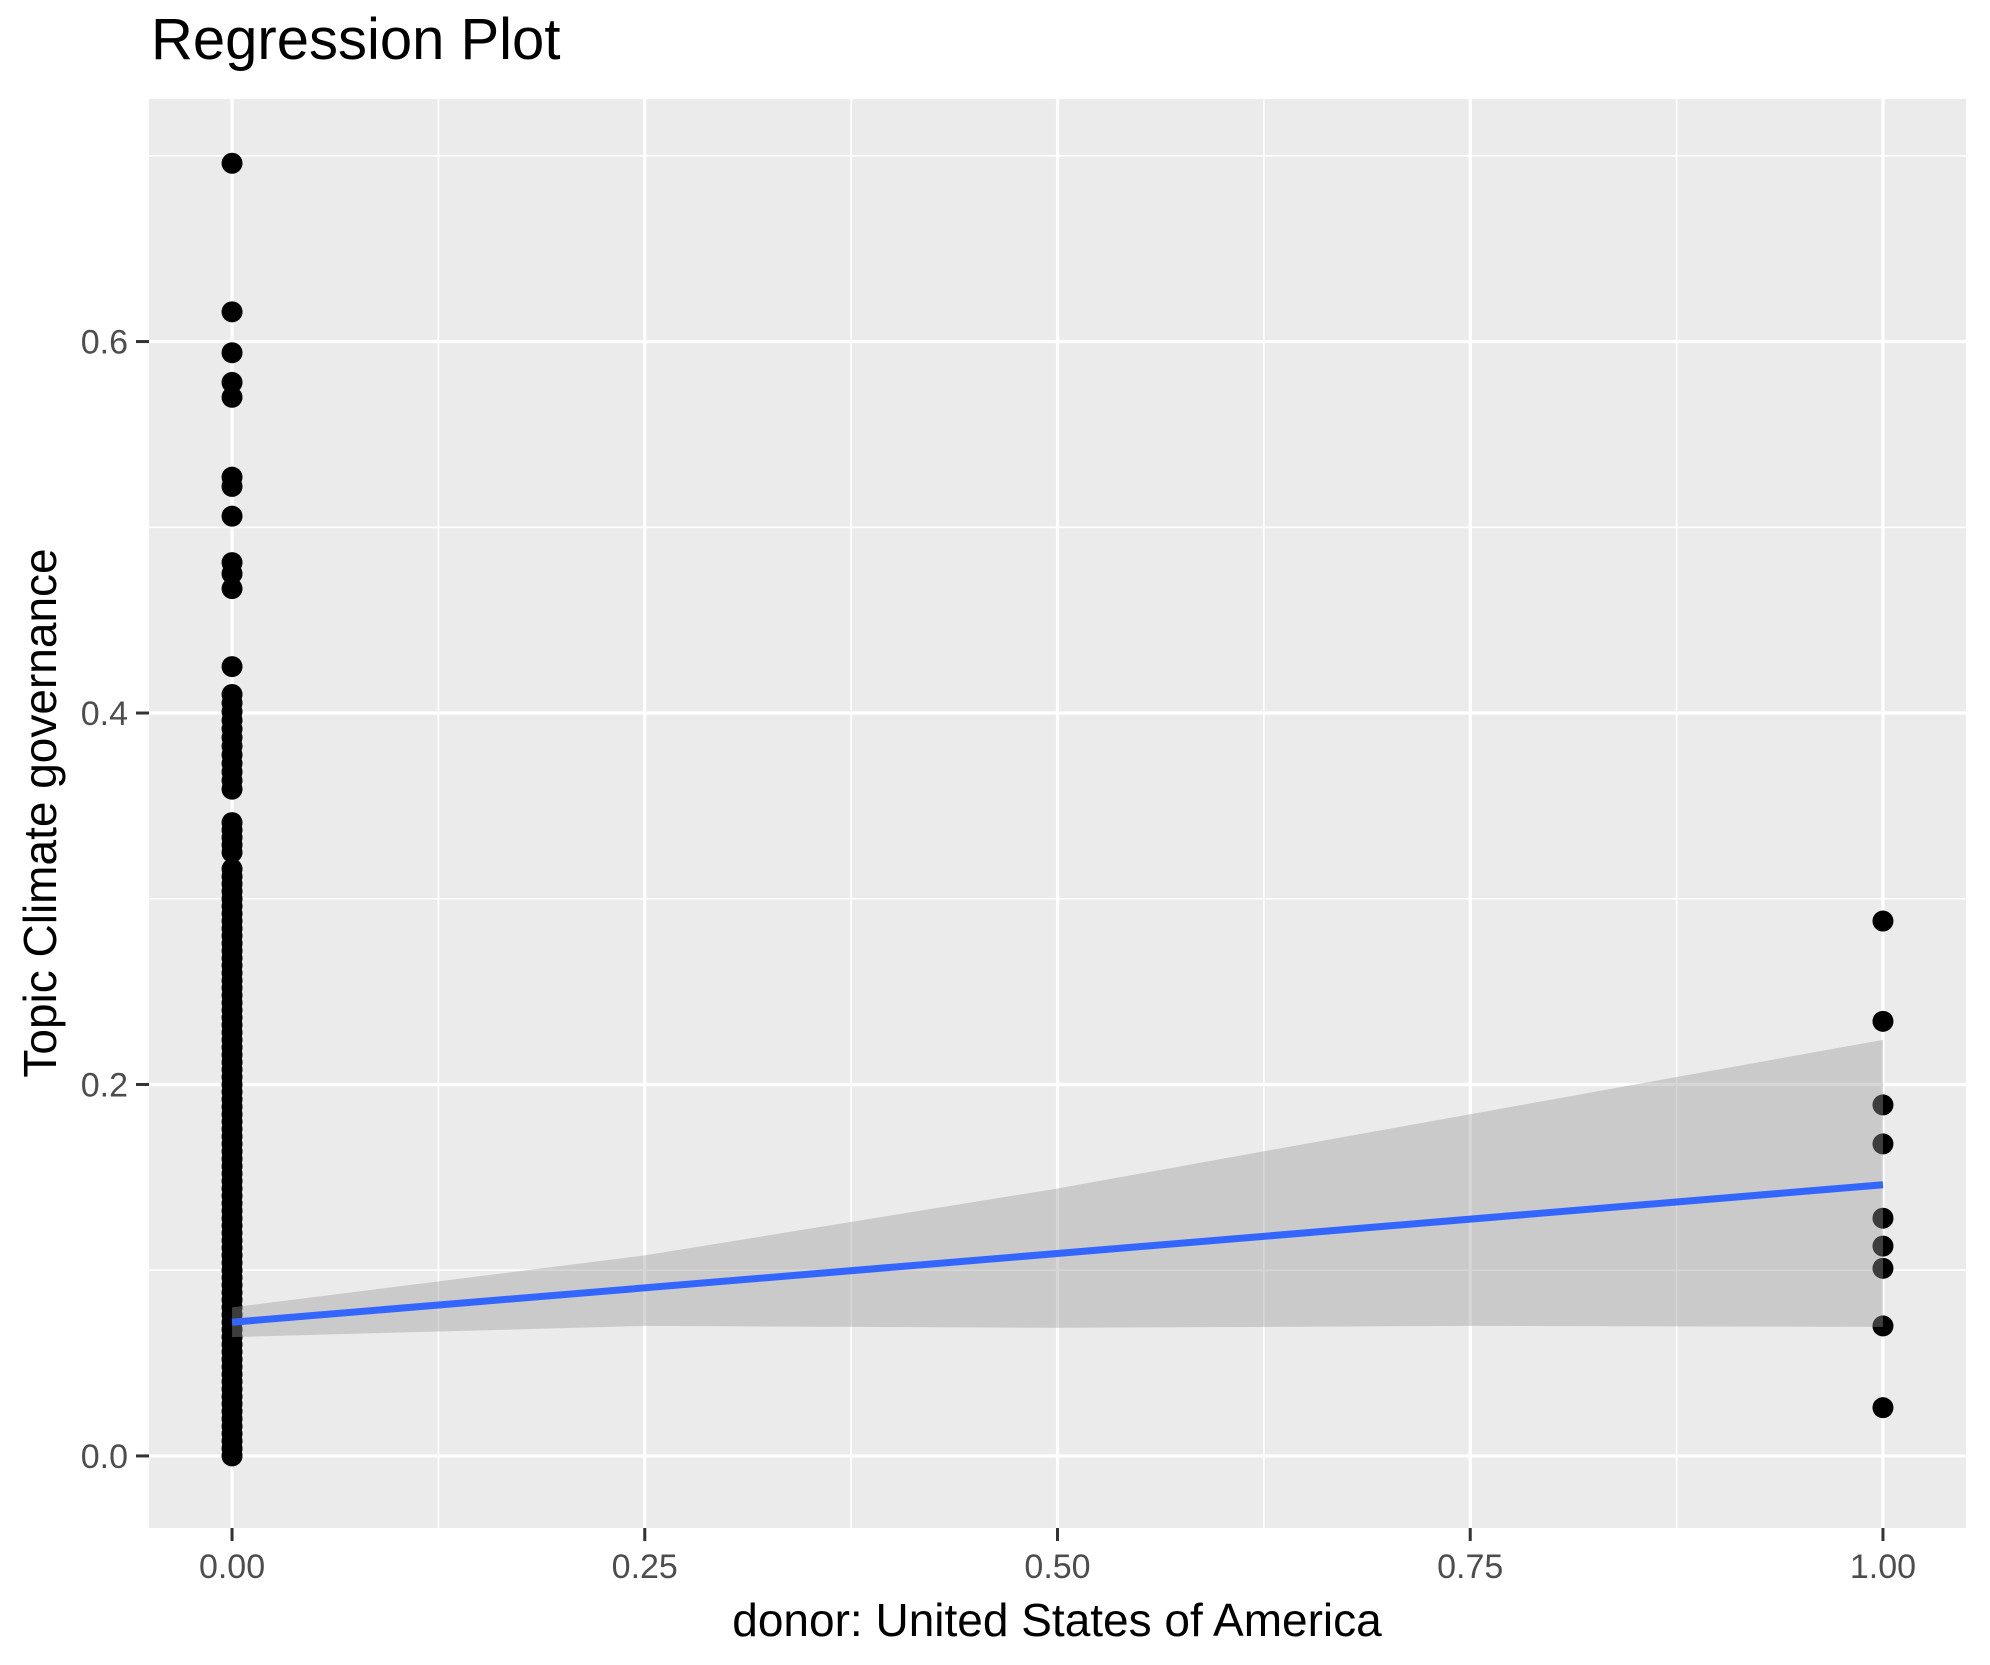 The width and height of the screenshot is (1990, 1665). I want to click on y-axis-title: Topic Climate governance, so click(40, 813).